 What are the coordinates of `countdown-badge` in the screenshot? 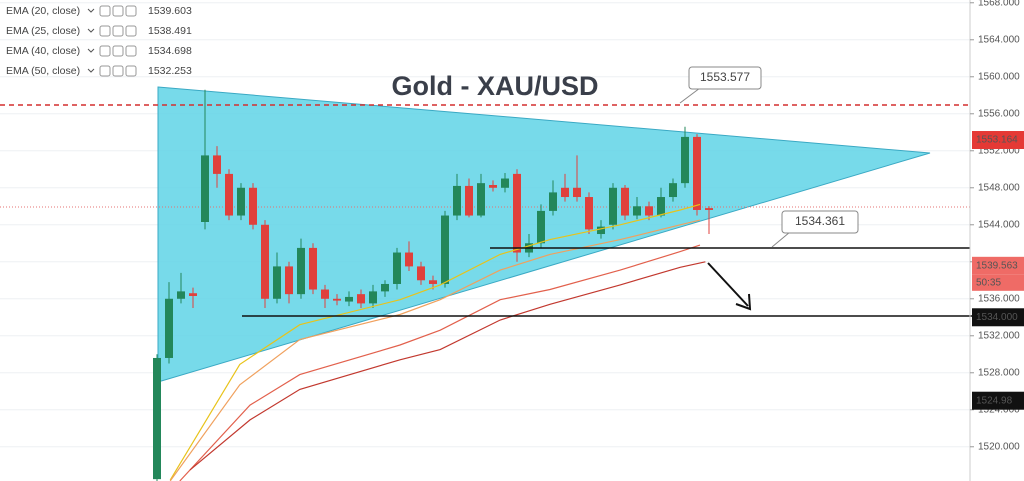 It's located at (998, 282).